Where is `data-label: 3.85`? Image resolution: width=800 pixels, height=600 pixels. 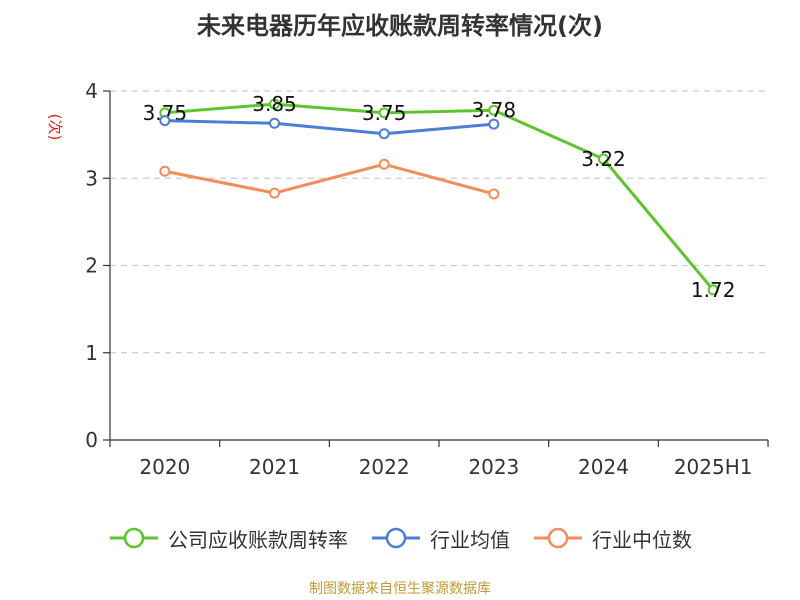 data-label: 3.85 is located at coordinates (274, 104).